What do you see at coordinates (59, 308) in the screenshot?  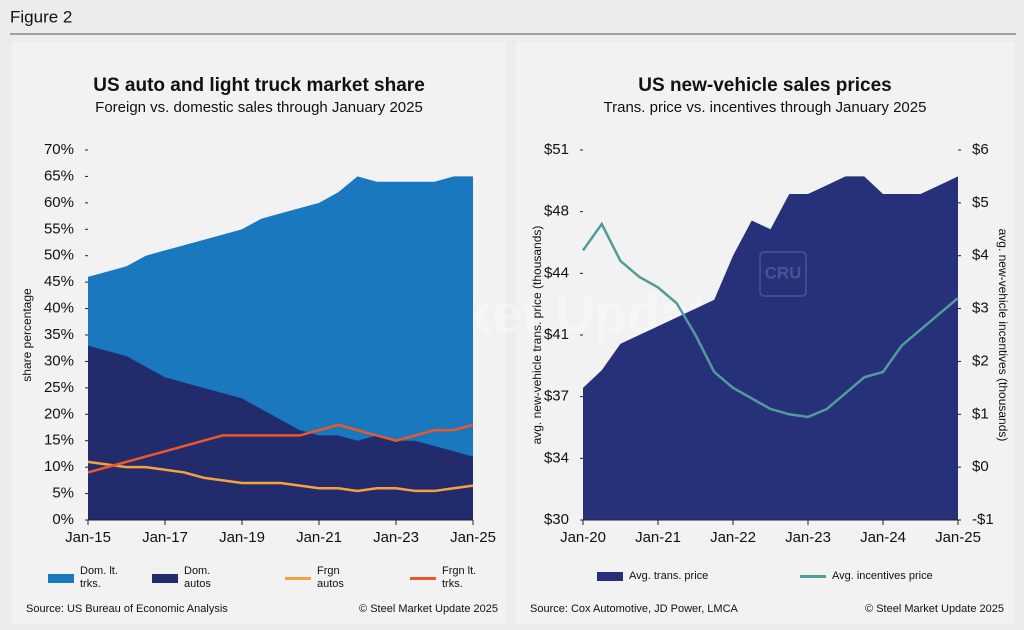 I see `y-tick-label: 40%` at bounding box center [59, 308].